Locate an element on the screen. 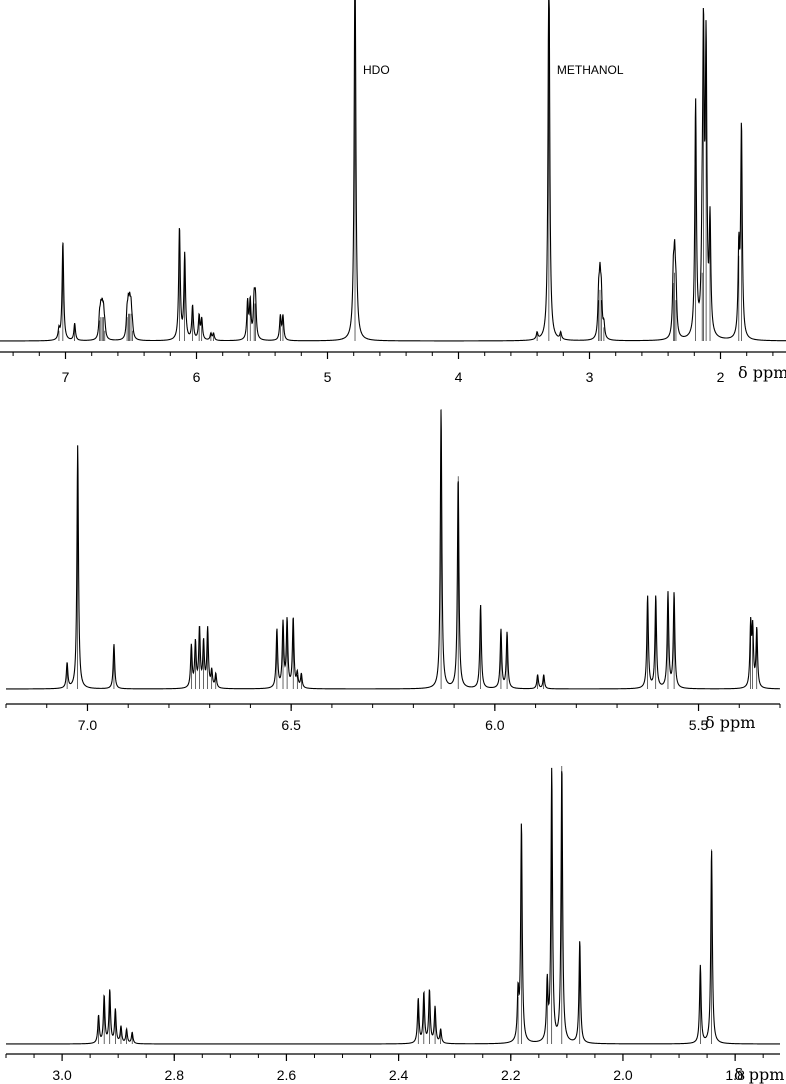  tick-label: 6.0 is located at coordinates (495, 725).